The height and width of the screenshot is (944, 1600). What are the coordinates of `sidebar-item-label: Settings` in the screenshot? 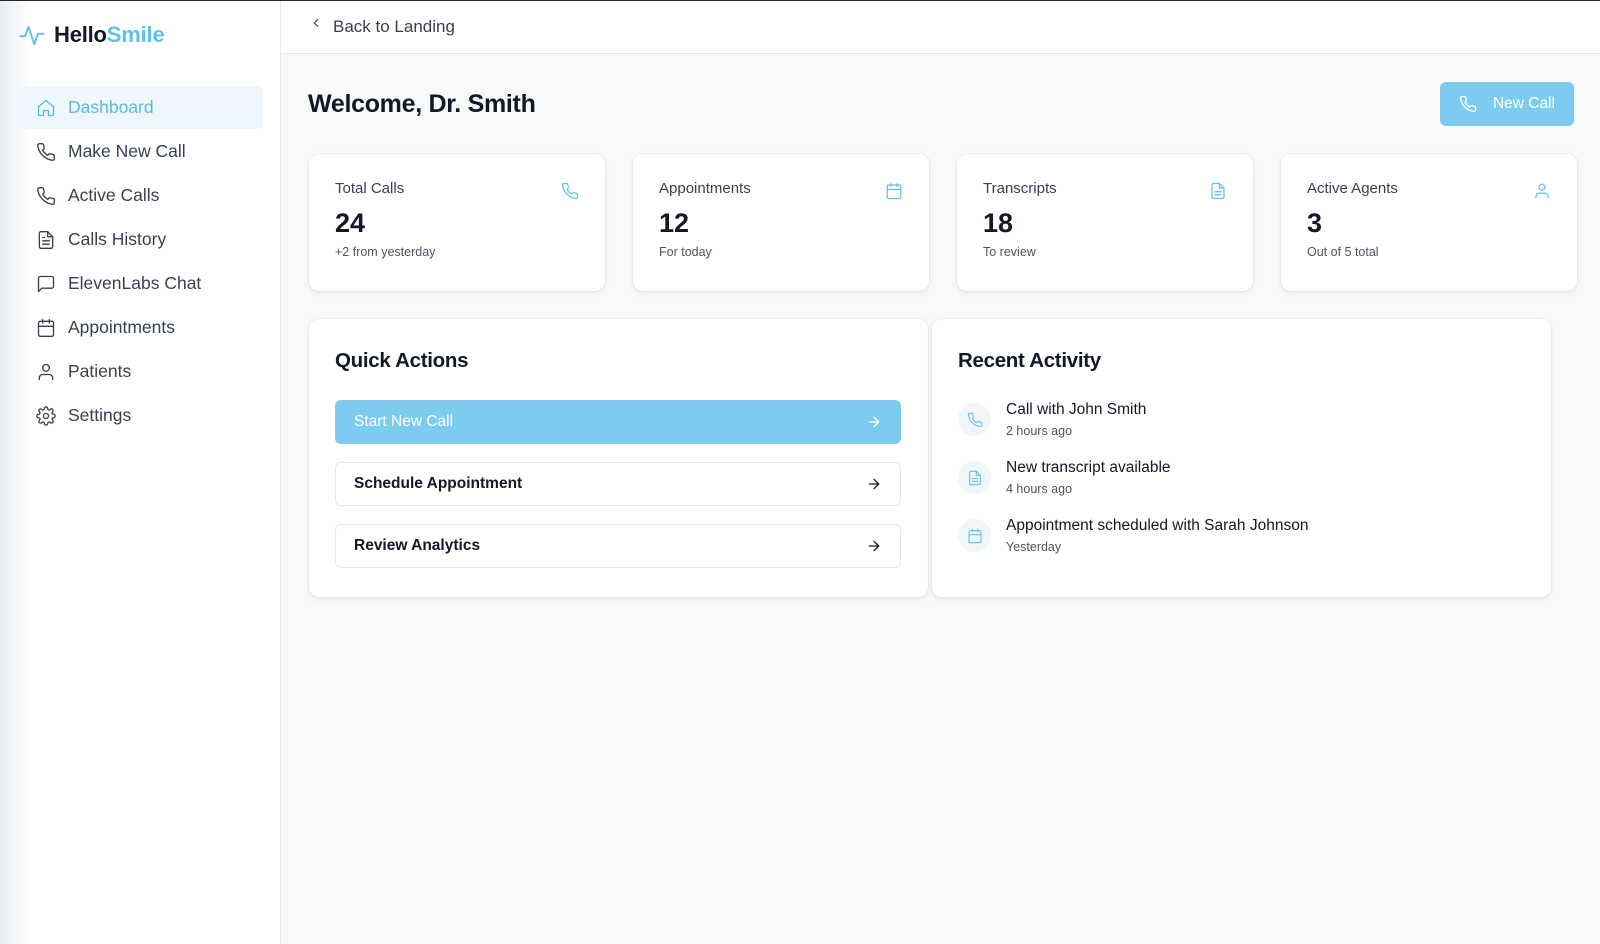 It's located at (100, 415).